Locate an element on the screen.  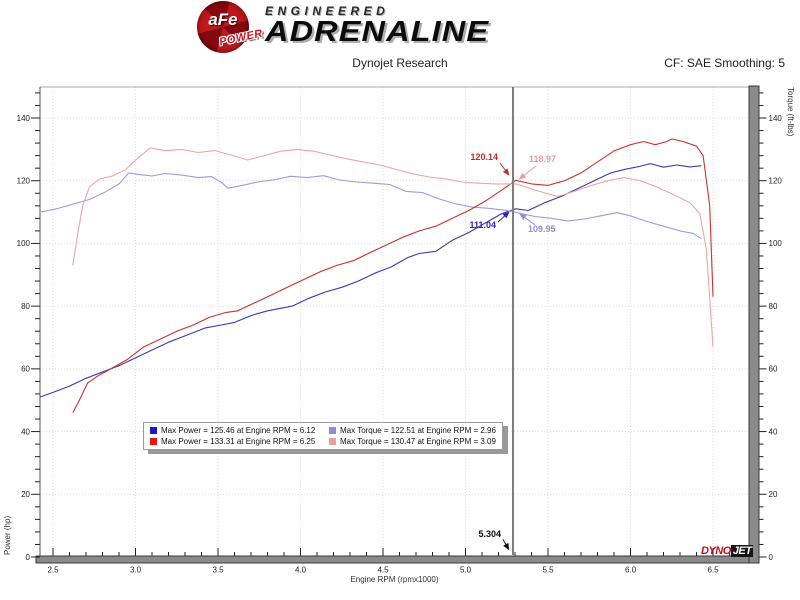
y-axis-left-title: Power (hp) is located at coordinates (7, 535).